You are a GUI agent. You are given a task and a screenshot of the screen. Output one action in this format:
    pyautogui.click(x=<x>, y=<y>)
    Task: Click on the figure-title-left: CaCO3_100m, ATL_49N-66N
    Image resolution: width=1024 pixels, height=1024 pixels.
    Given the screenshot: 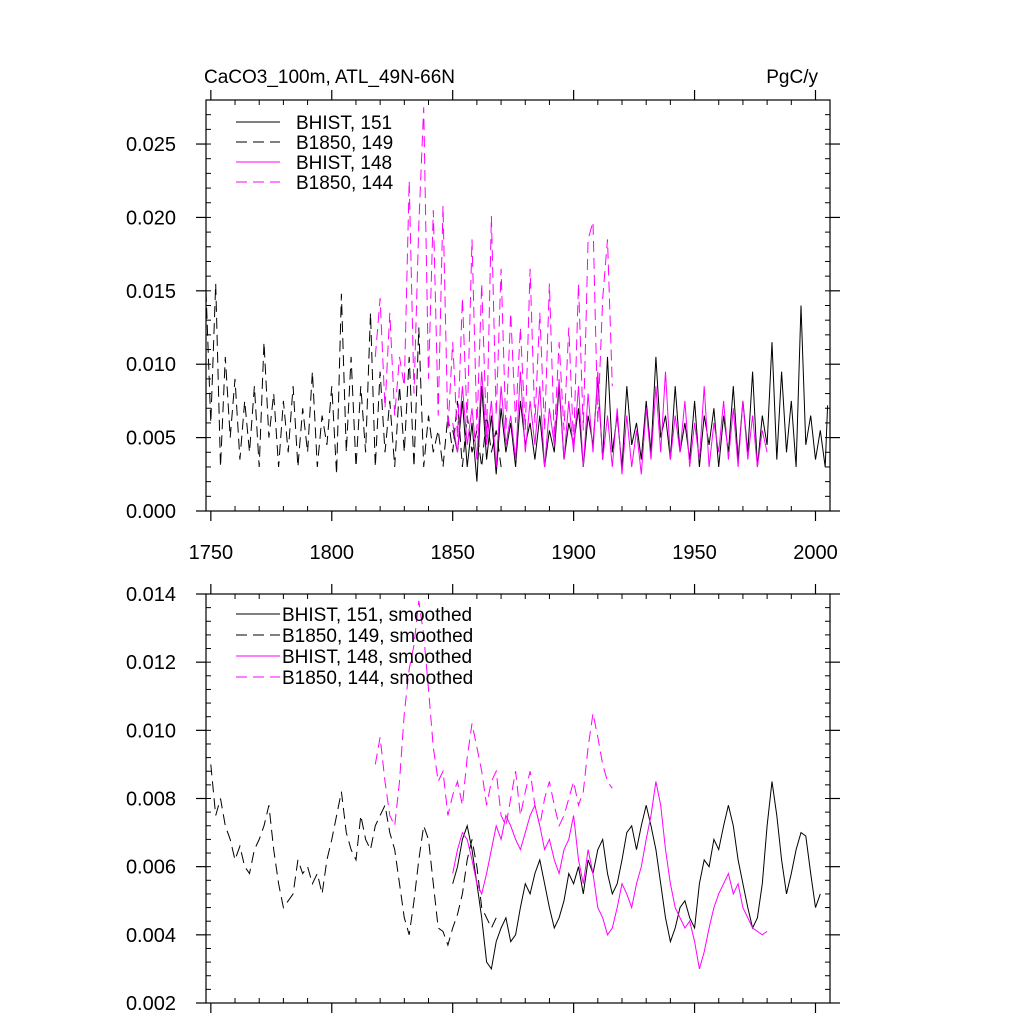 What is the action you would take?
    pyautogui.click(x=329, y=77)
    